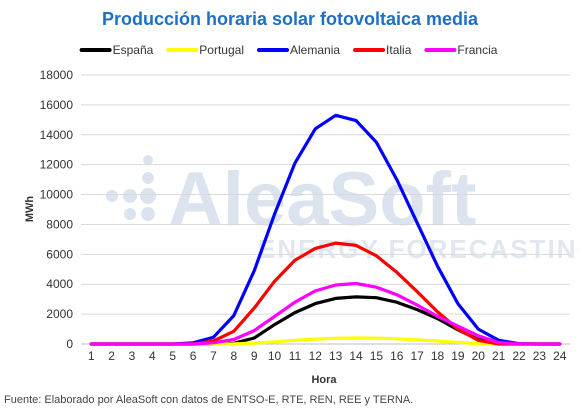 The width and height of the screenshot is (579, 408). Describe the element at coordinates (356, 356) in the screenshot. I see `x-tick-label: 14` at that location.